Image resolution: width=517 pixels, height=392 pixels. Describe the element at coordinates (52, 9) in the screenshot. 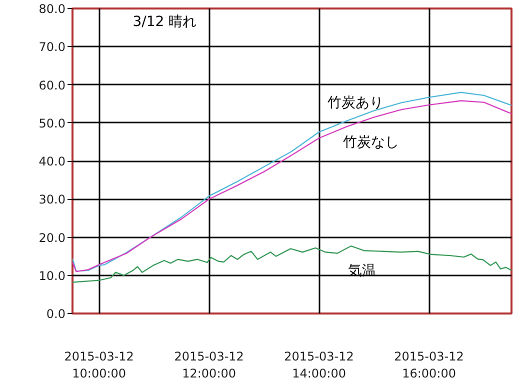

I see `y-tick-label: 80.0` at that location.